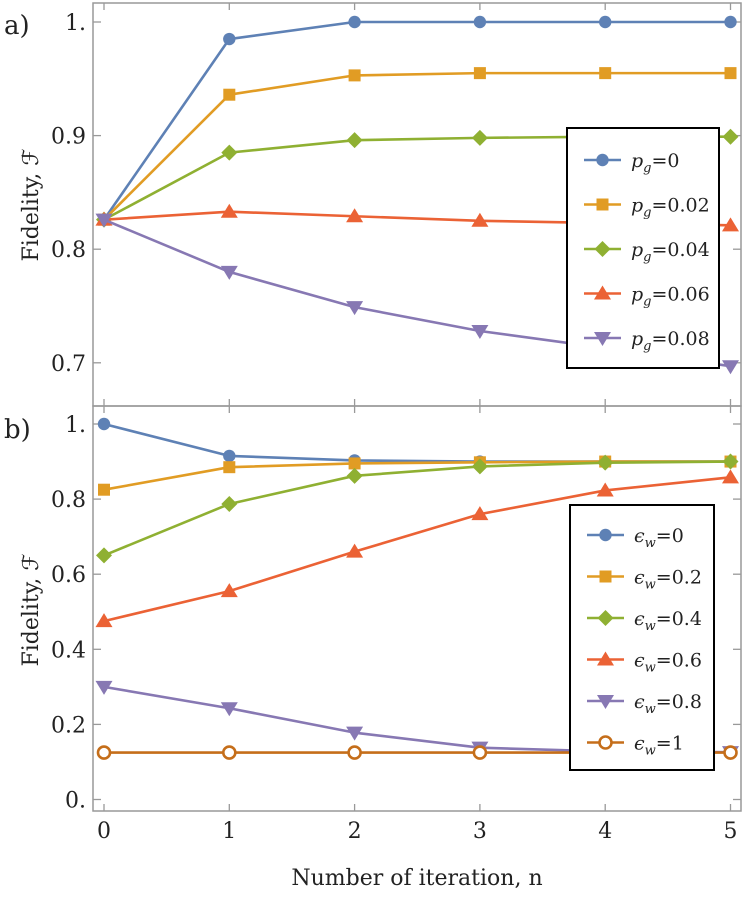 The height and width of the screenshot is (902, 747). Describe the element at coordinates (75, 425) in the screenshot. I see `panel-b-y-tick-label: 1.` at that location.